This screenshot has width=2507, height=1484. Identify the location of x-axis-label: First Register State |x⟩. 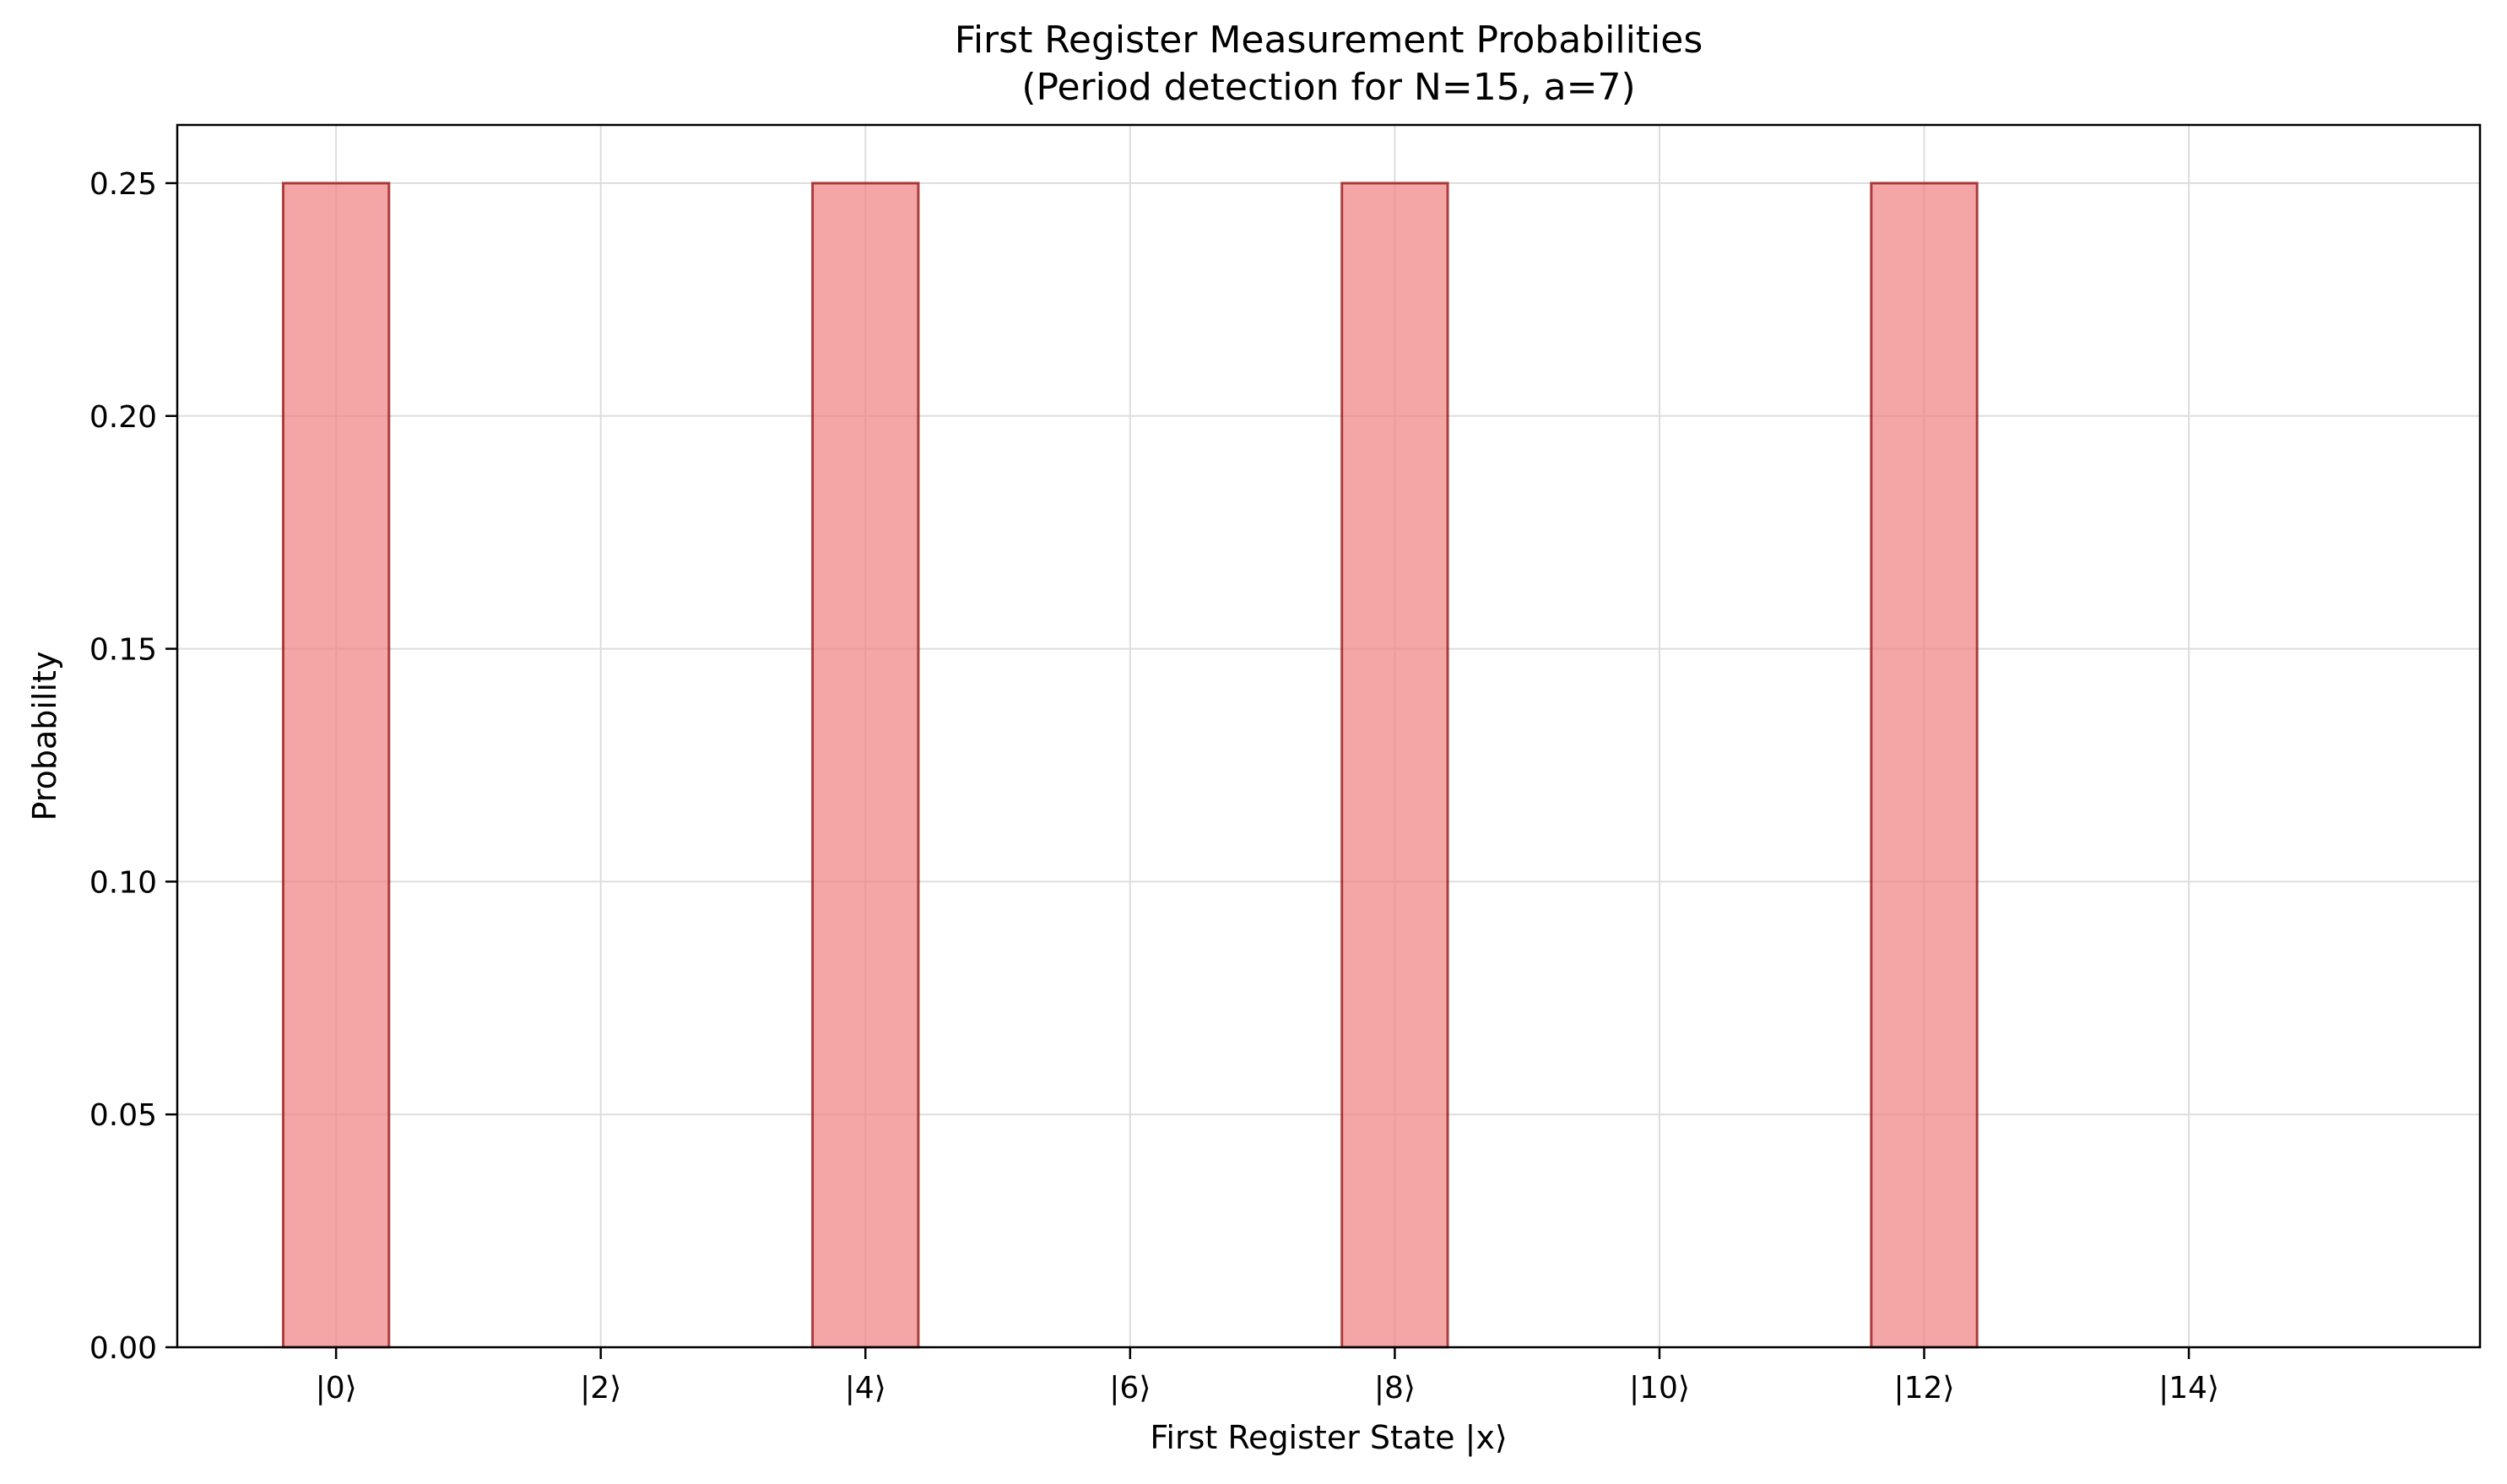
(1329, 1438).